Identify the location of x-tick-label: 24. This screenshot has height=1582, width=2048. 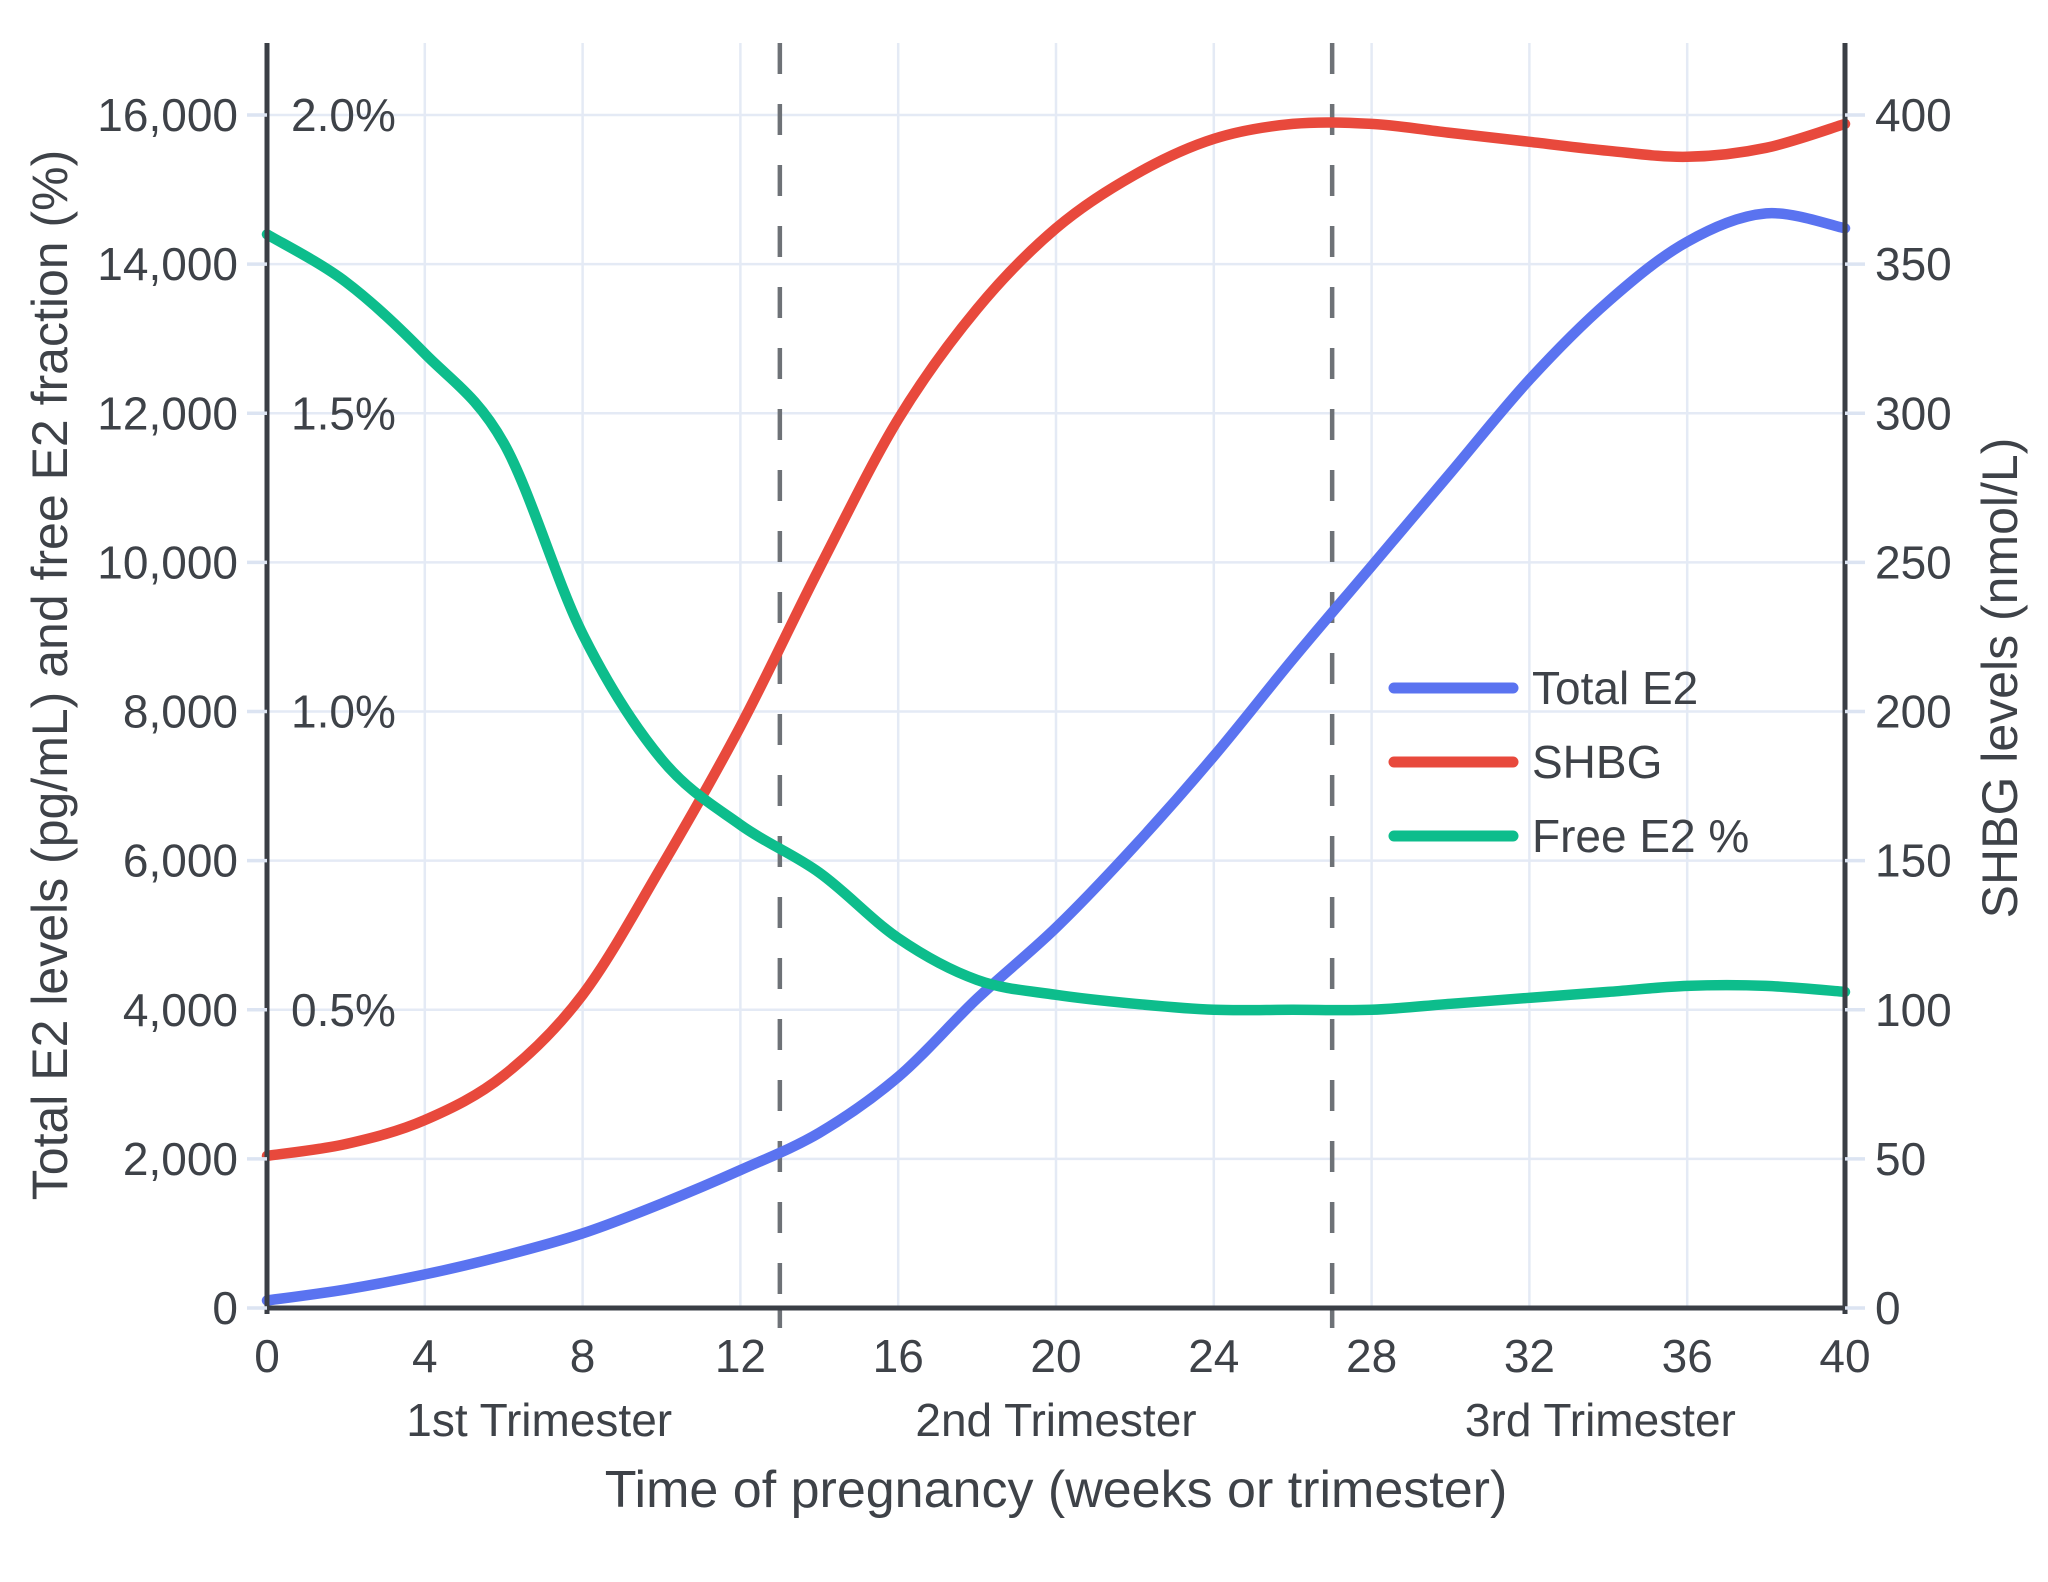
(1213, 1356).